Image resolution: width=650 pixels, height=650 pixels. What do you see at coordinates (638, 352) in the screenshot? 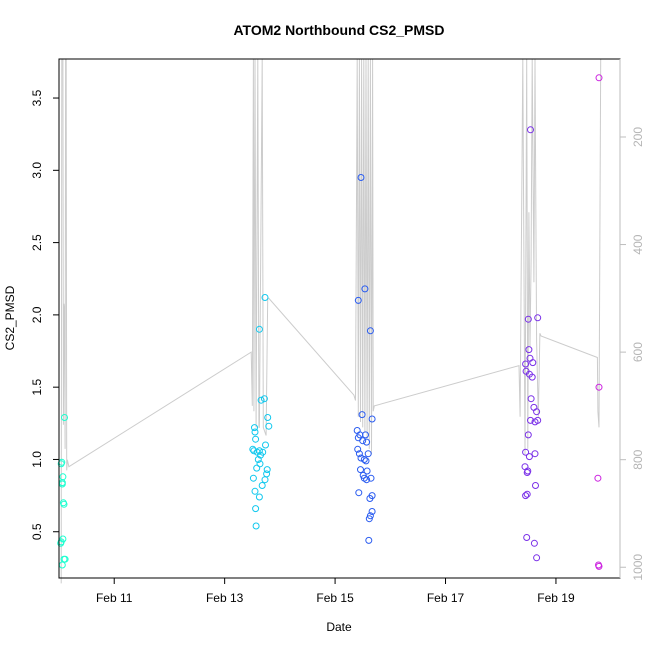
I see `y2-tick-label: 600` at bounding box center [638, 352].